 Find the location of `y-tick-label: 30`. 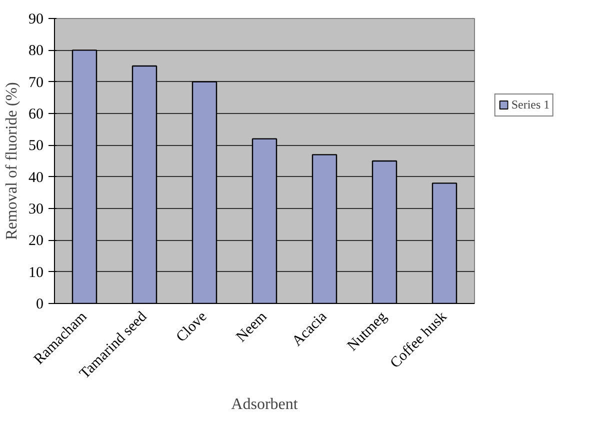

y-tick-label: 30 is located at coordinates (36, 210).